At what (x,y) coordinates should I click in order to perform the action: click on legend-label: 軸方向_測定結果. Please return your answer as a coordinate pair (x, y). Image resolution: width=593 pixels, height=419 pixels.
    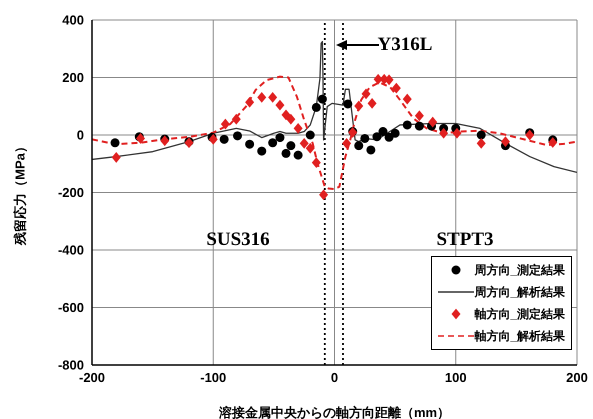
    Looking at the image, I should click on (519, 314).